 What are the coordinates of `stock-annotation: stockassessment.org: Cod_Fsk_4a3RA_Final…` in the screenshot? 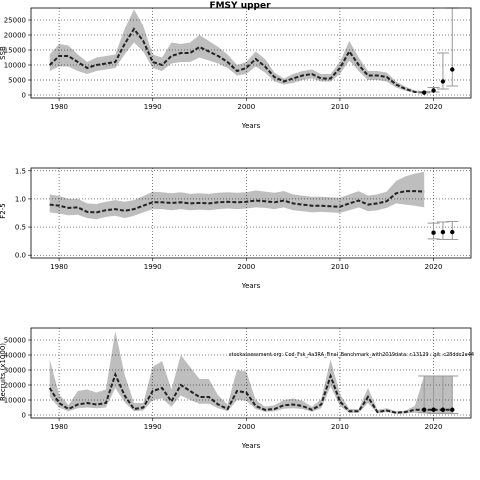 It's located at (351, 355).